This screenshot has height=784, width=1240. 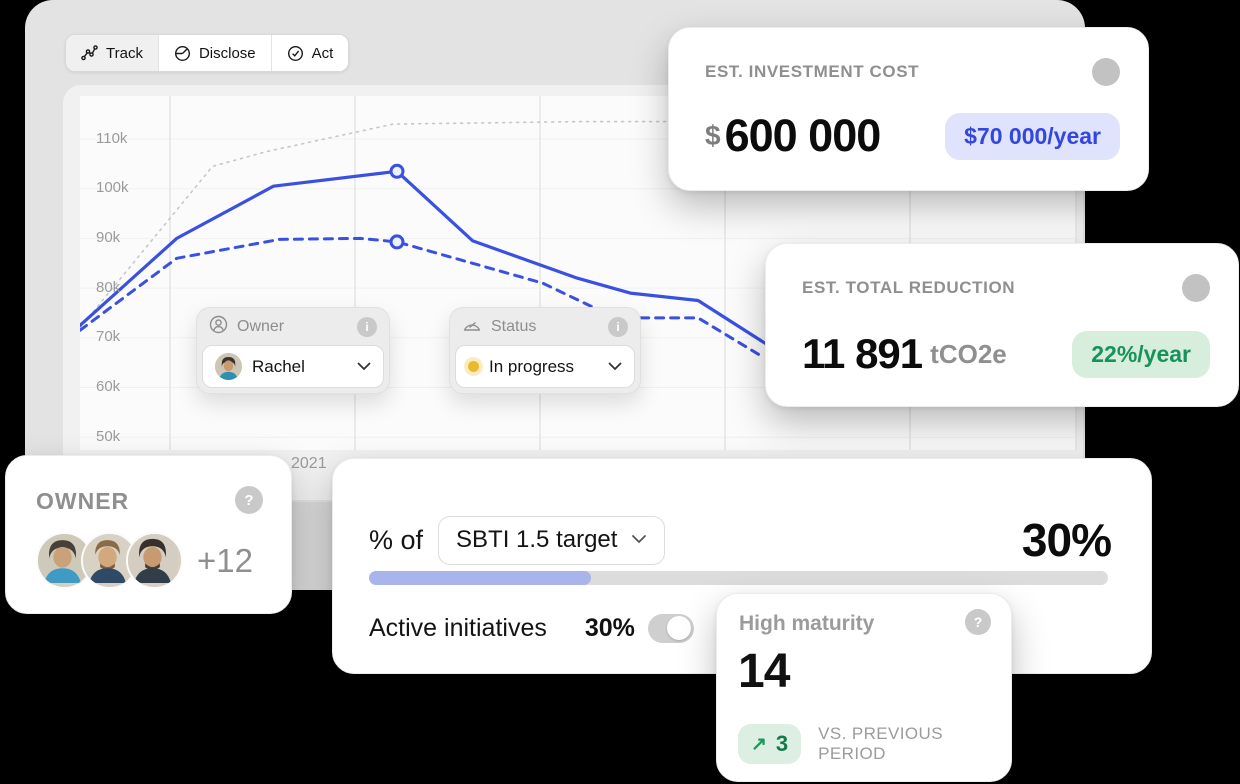 I want to click on rachel-avatar, so click(x=228, y=366).